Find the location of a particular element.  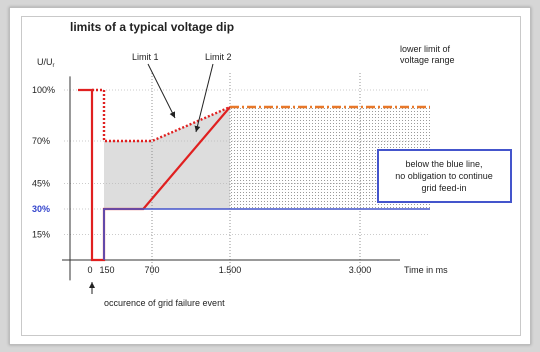

blue-box-line1: below the blue line, is located at coordinates (443, 164).